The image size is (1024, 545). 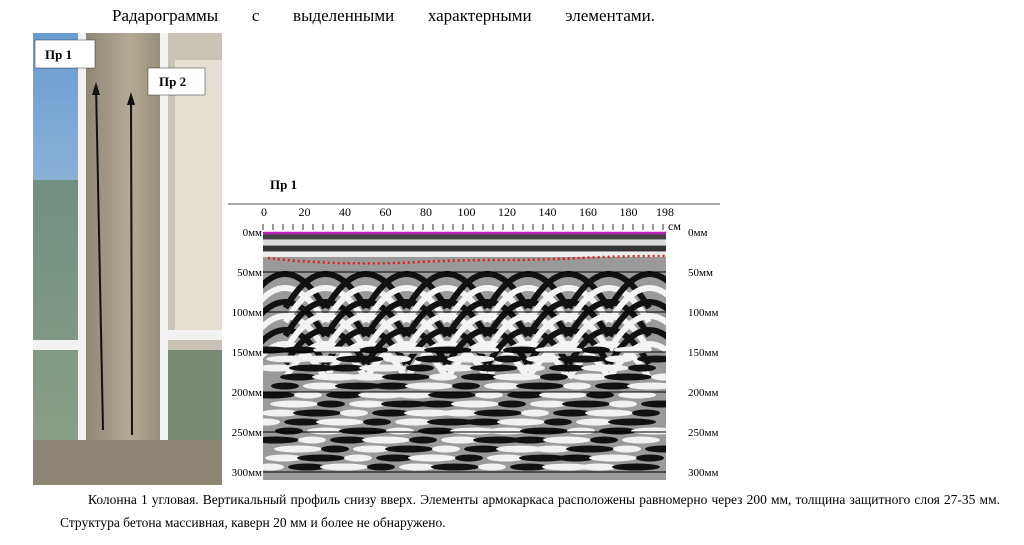 I want to click on x-tick-label: 60, so click(x=386, y=212).